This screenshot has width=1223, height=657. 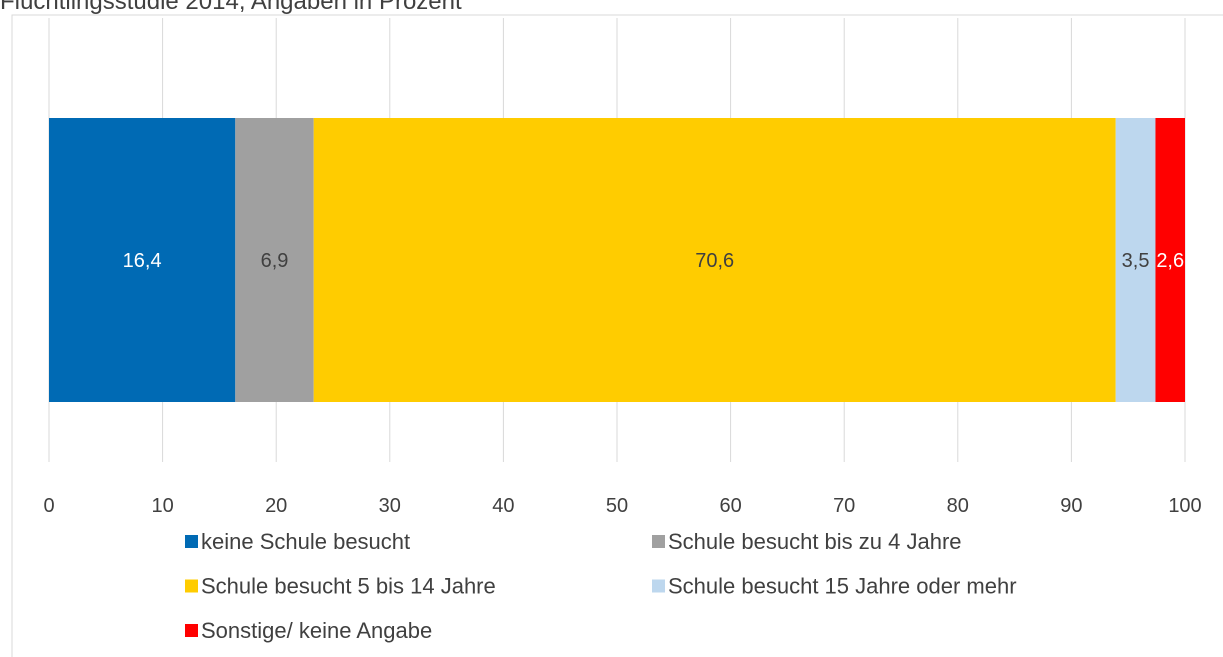 I want to click on x-tick-label: 70, so click(x=844, y=506).